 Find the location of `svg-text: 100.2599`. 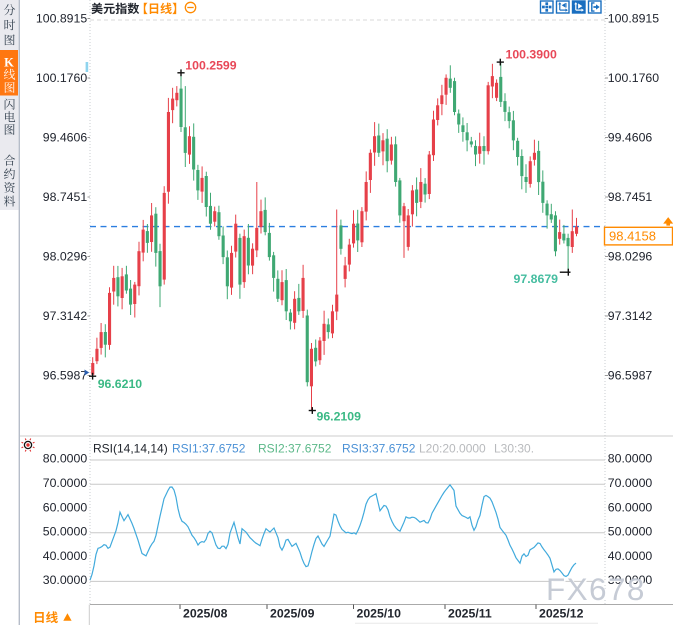

svg-text: 100.2599 is located at coordinates (210, 66).